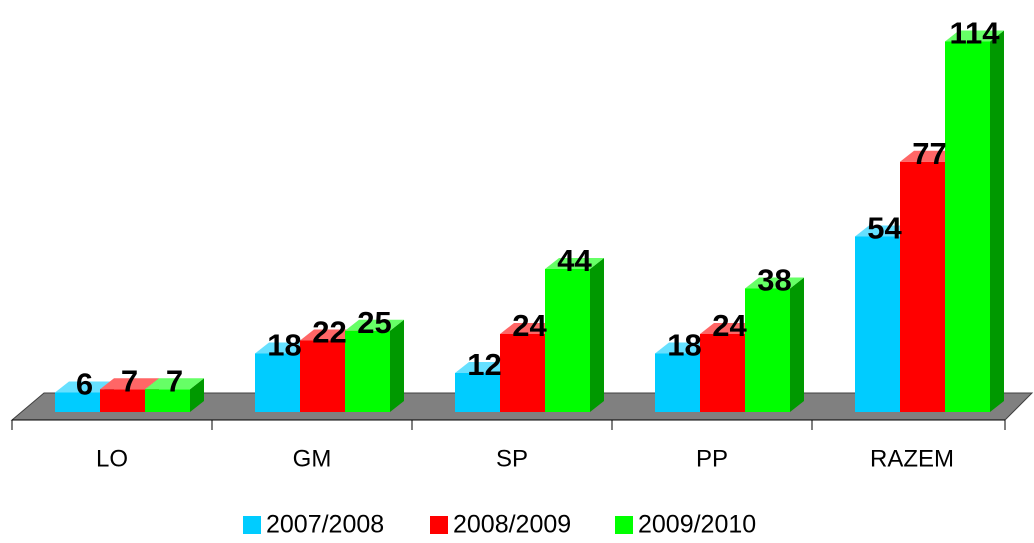 This screenshot has height=543, width=1034. I want to click on data-label: 54, so click(884, 228).